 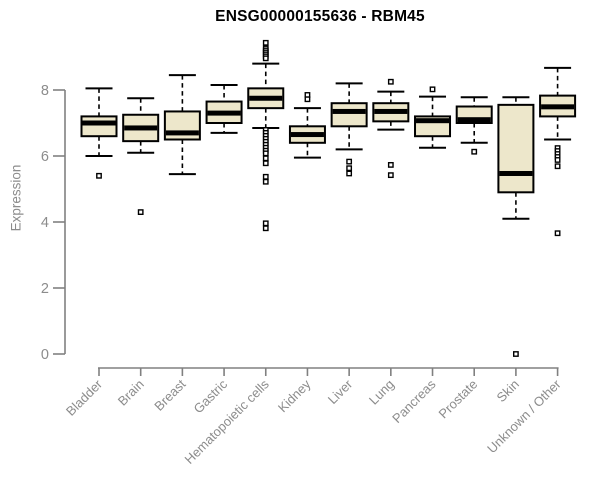 What do you see at coordinates (294, 395) in the screenshot?
I see `x-tick-label: Kidney` at bounding box center [294, 395].